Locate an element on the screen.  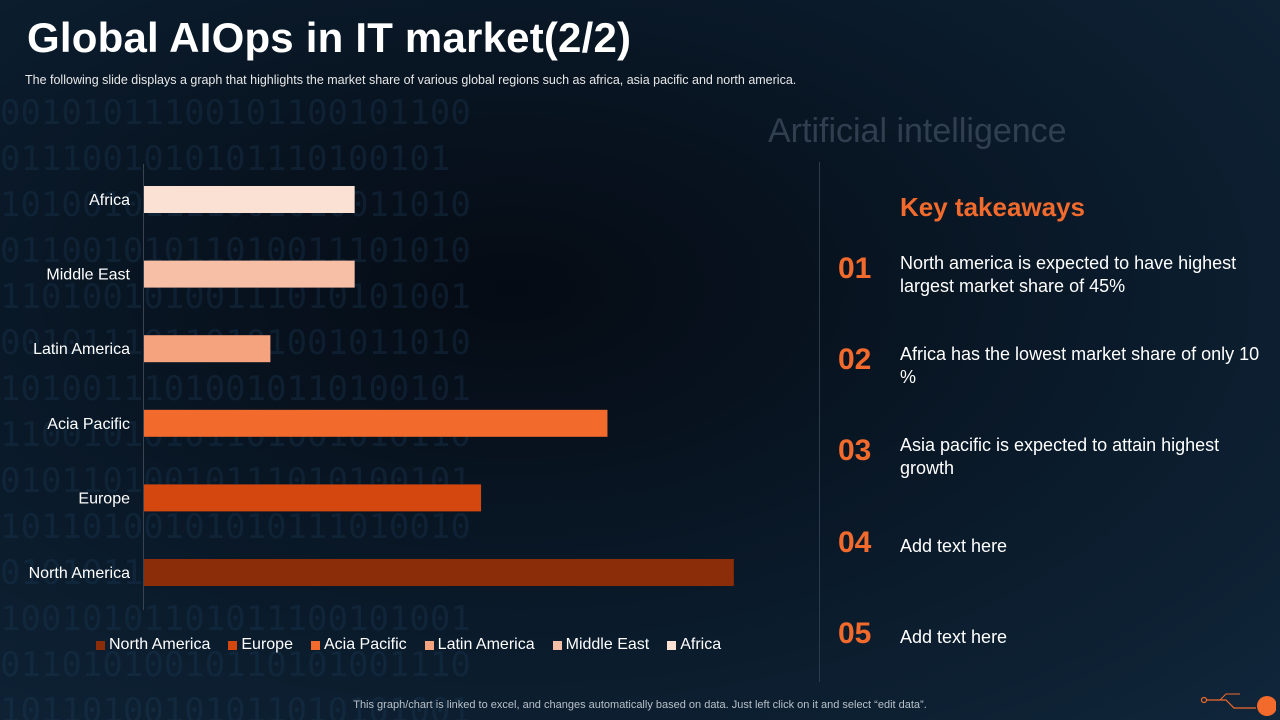
circuit-decoration-icon is located at coordinates (1238, 704).